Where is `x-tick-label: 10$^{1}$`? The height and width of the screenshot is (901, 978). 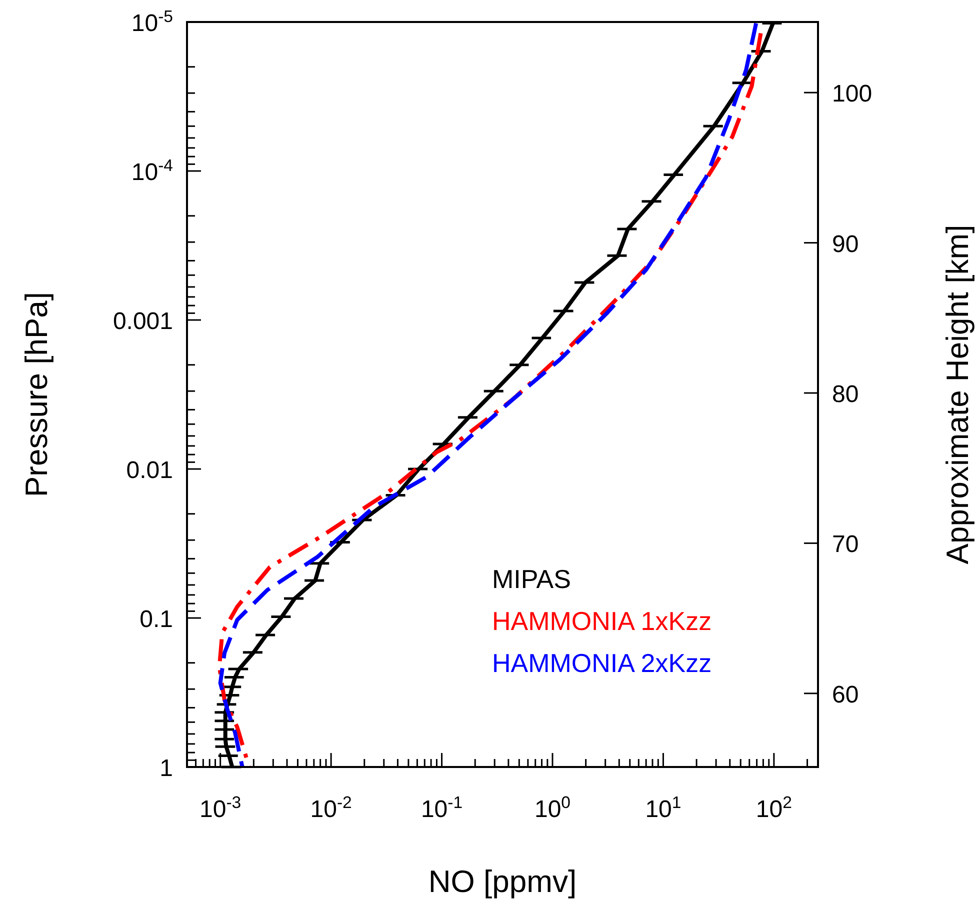
x-tick-label: 10$^{1}$ is located at coordinates (663, 807).